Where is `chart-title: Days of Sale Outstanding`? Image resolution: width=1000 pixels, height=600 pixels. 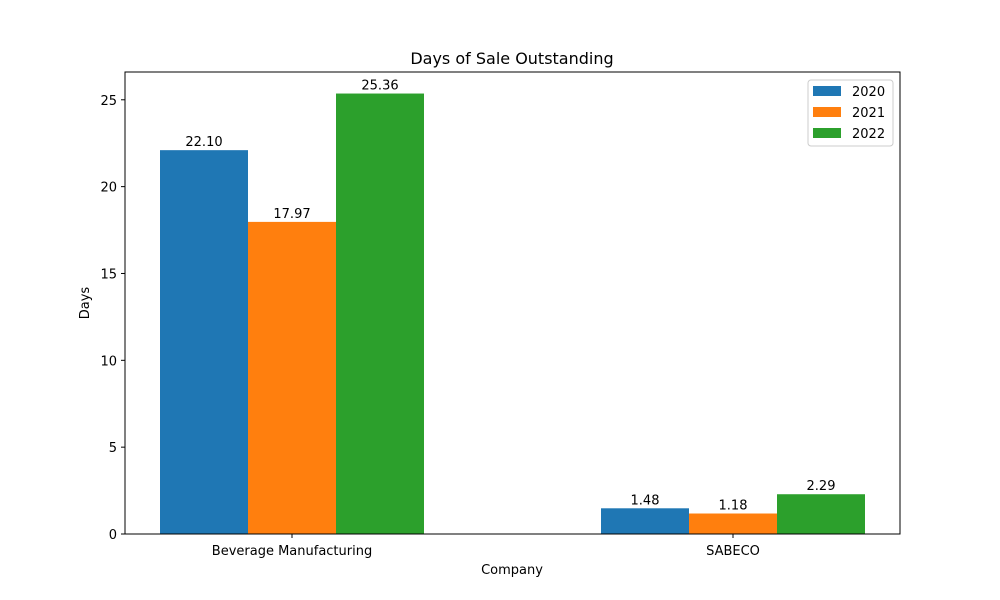 chart-title: Days of Sale Outstanding is located at coordinates (511, 58).